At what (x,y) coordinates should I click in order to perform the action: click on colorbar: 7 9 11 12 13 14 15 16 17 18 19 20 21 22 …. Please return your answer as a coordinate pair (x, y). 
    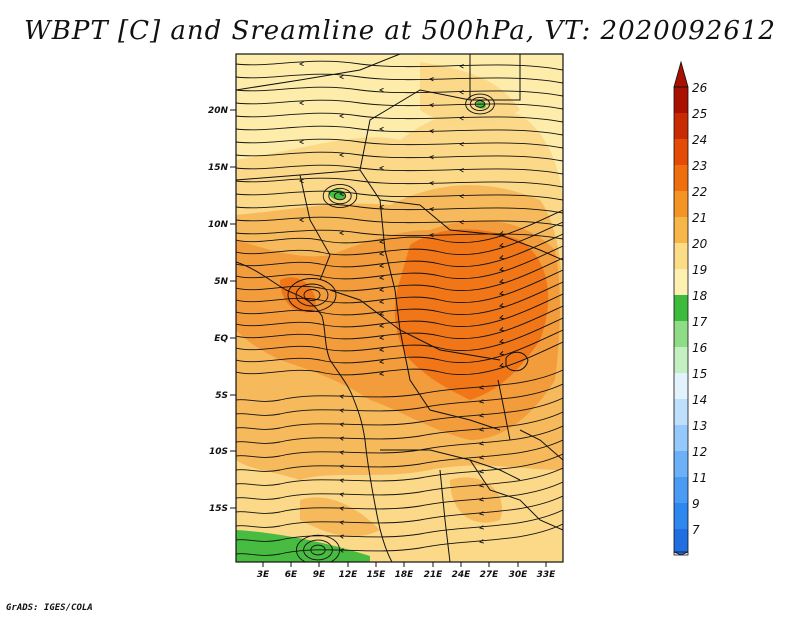
    Looking at the image, I should click on (690, 308).